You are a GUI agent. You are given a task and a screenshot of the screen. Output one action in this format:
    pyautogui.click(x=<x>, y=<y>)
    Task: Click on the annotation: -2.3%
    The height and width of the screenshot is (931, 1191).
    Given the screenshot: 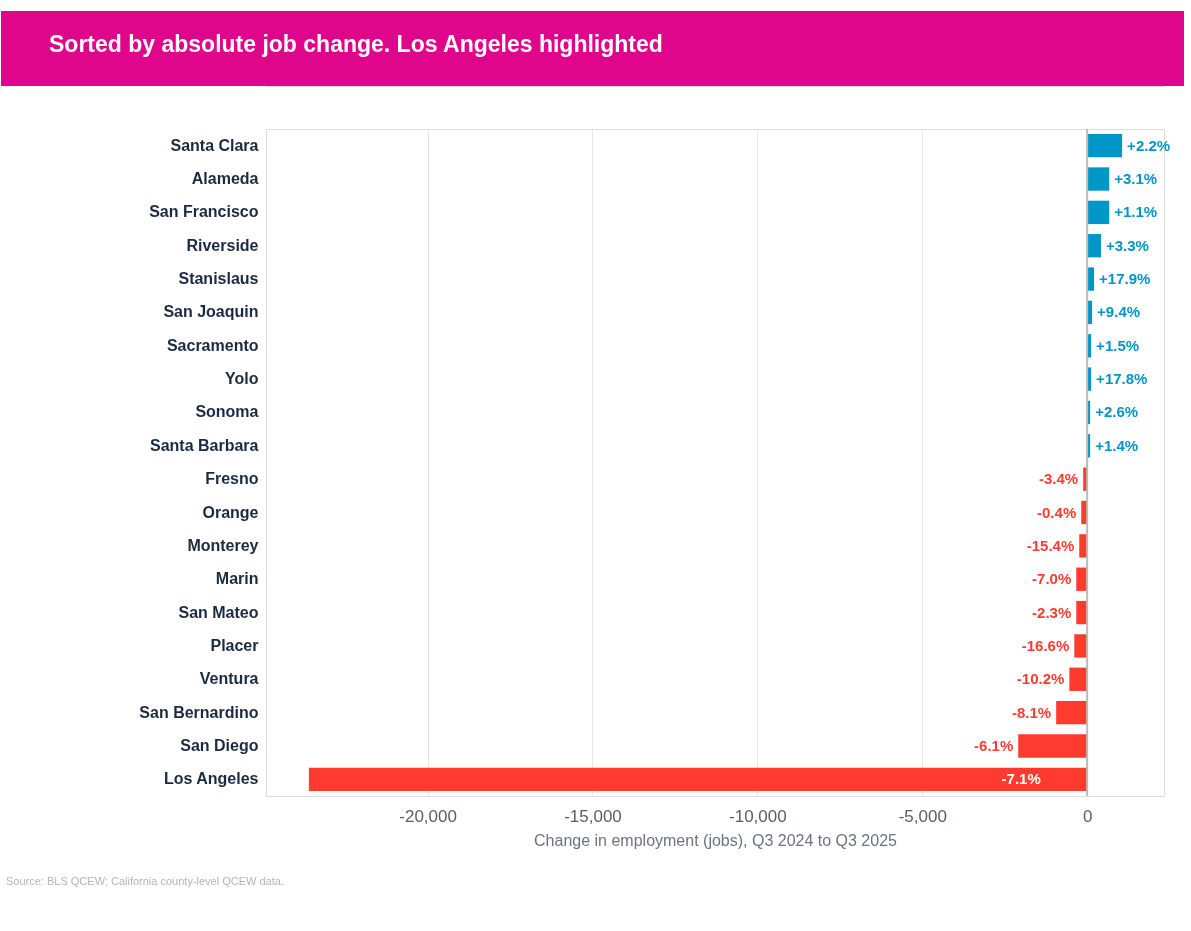 What is the action you would take?
    pyautogui.click(x=1052, y=612)
    